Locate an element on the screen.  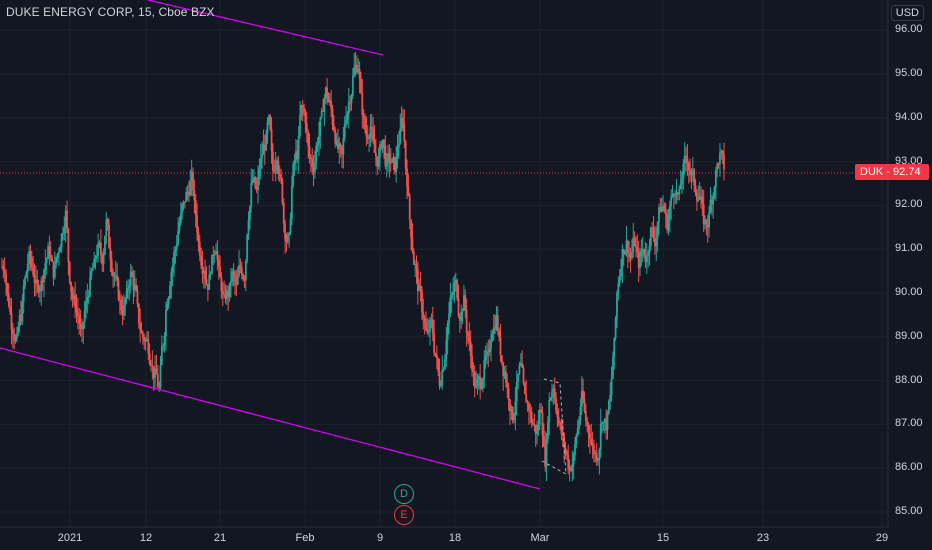
currency-button: USD is located at coordinates (907, 13).